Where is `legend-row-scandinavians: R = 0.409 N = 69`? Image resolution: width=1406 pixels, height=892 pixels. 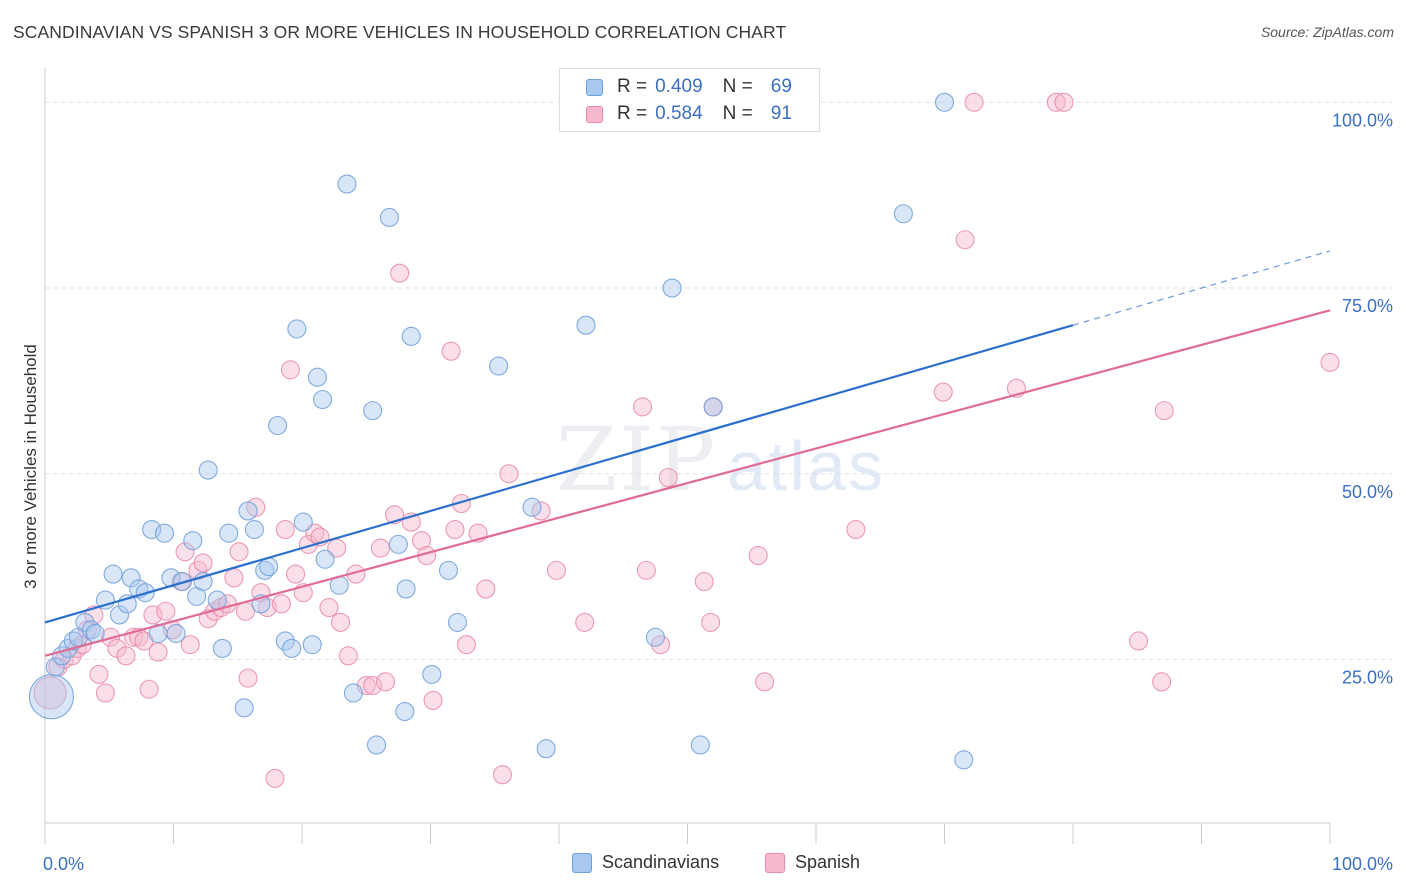 legend-row-scandinavians: R = 0.409 N = 69 is located at coordinates (689, 87).